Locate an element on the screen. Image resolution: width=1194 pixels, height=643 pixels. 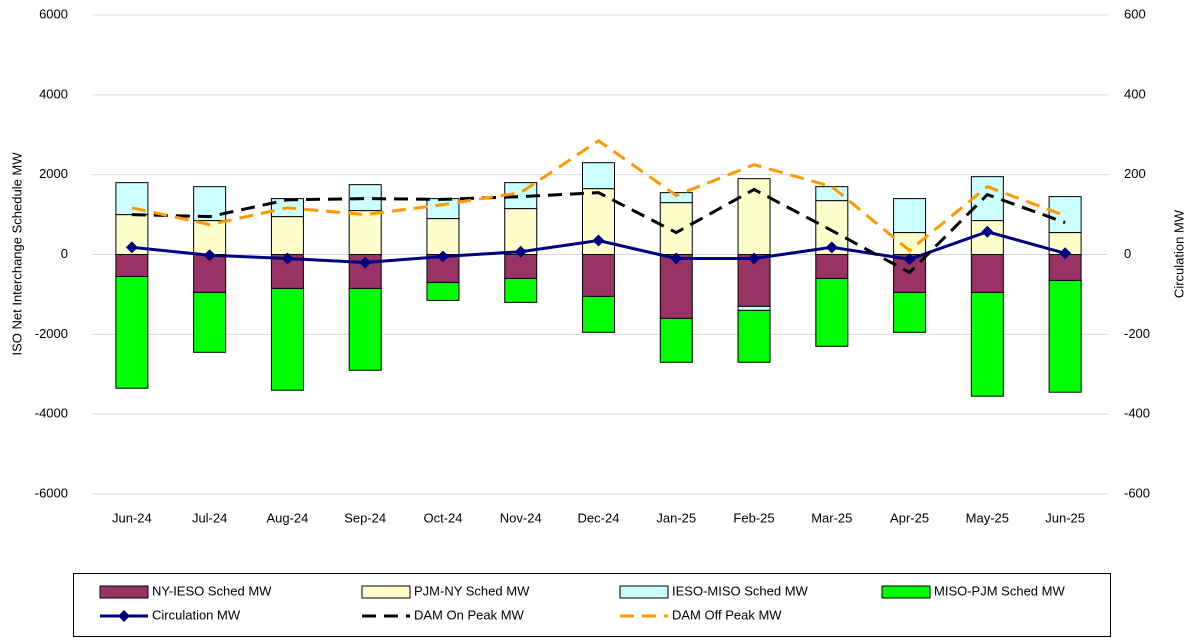
legend-box is located at coordinates (592, 605).